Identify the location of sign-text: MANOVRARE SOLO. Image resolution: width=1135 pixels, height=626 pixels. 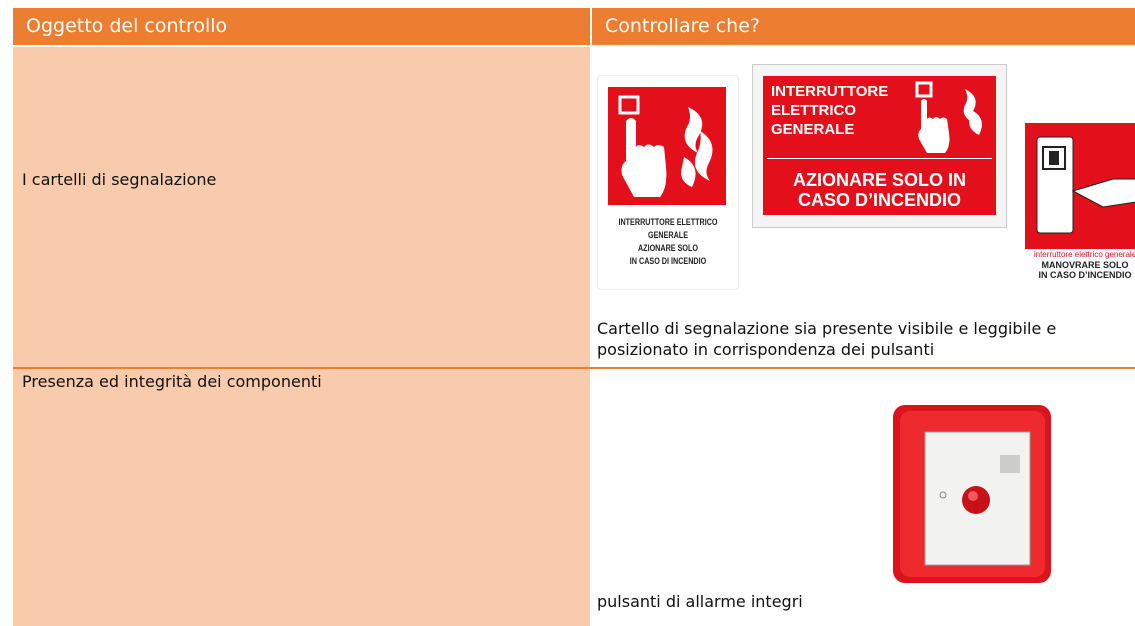
(1085, 265).